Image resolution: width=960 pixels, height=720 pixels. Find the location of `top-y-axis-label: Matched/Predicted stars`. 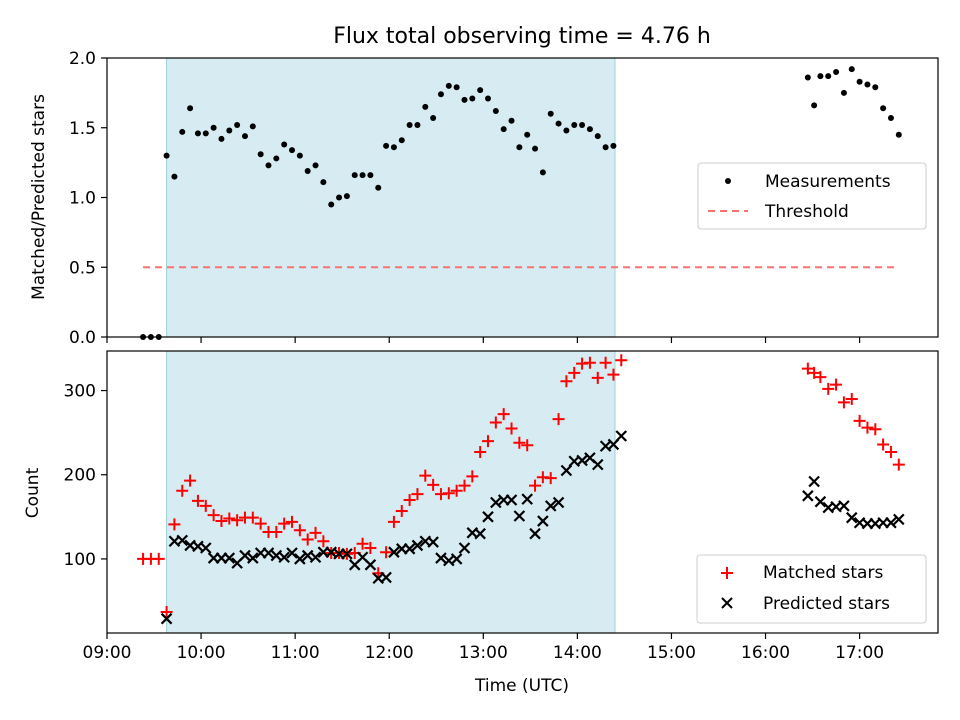

top-y-axis-label: Matched/Predicted stars is located at coordinates (39, 197).